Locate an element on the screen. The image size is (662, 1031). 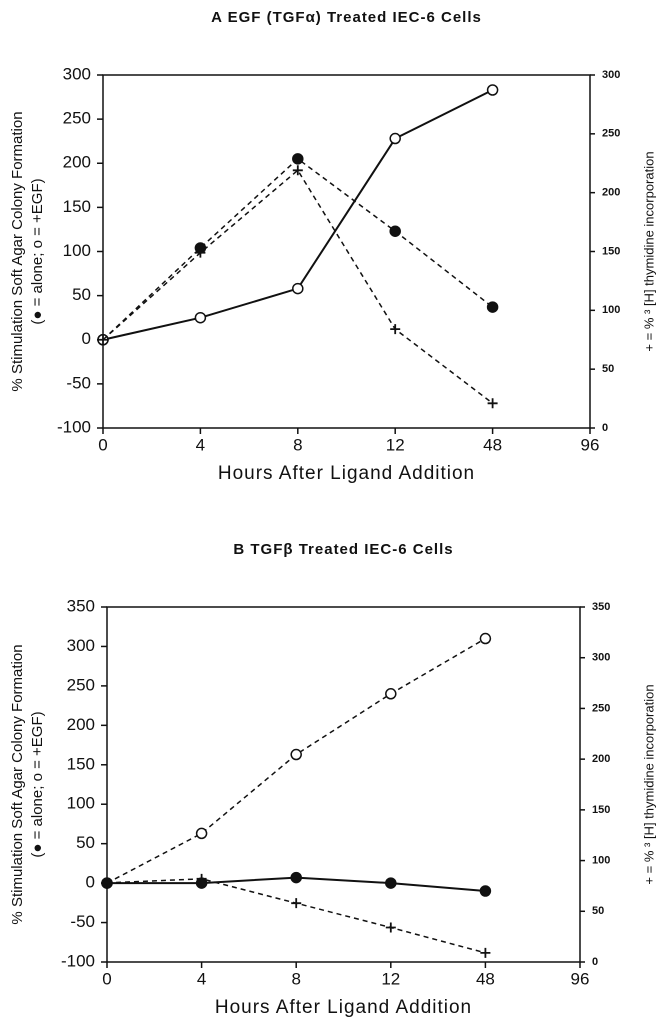
y-tick-label: 350 is located at coordinates (81, 605).